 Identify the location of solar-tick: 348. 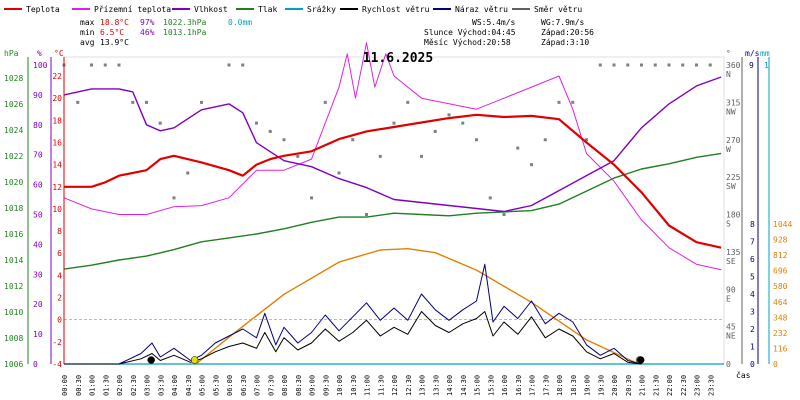
(780, 317).